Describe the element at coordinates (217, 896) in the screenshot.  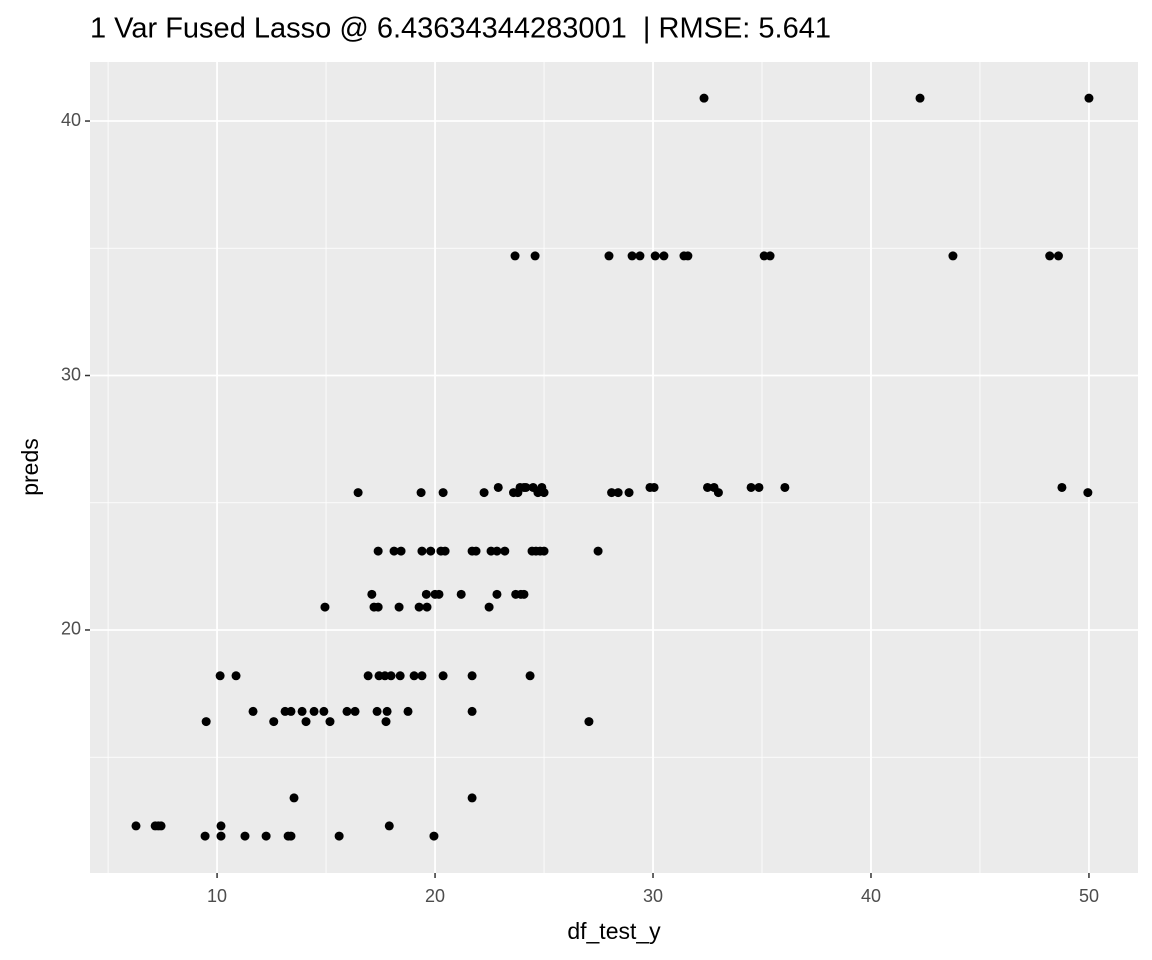
I see `x-tick-label: 10` at that location.